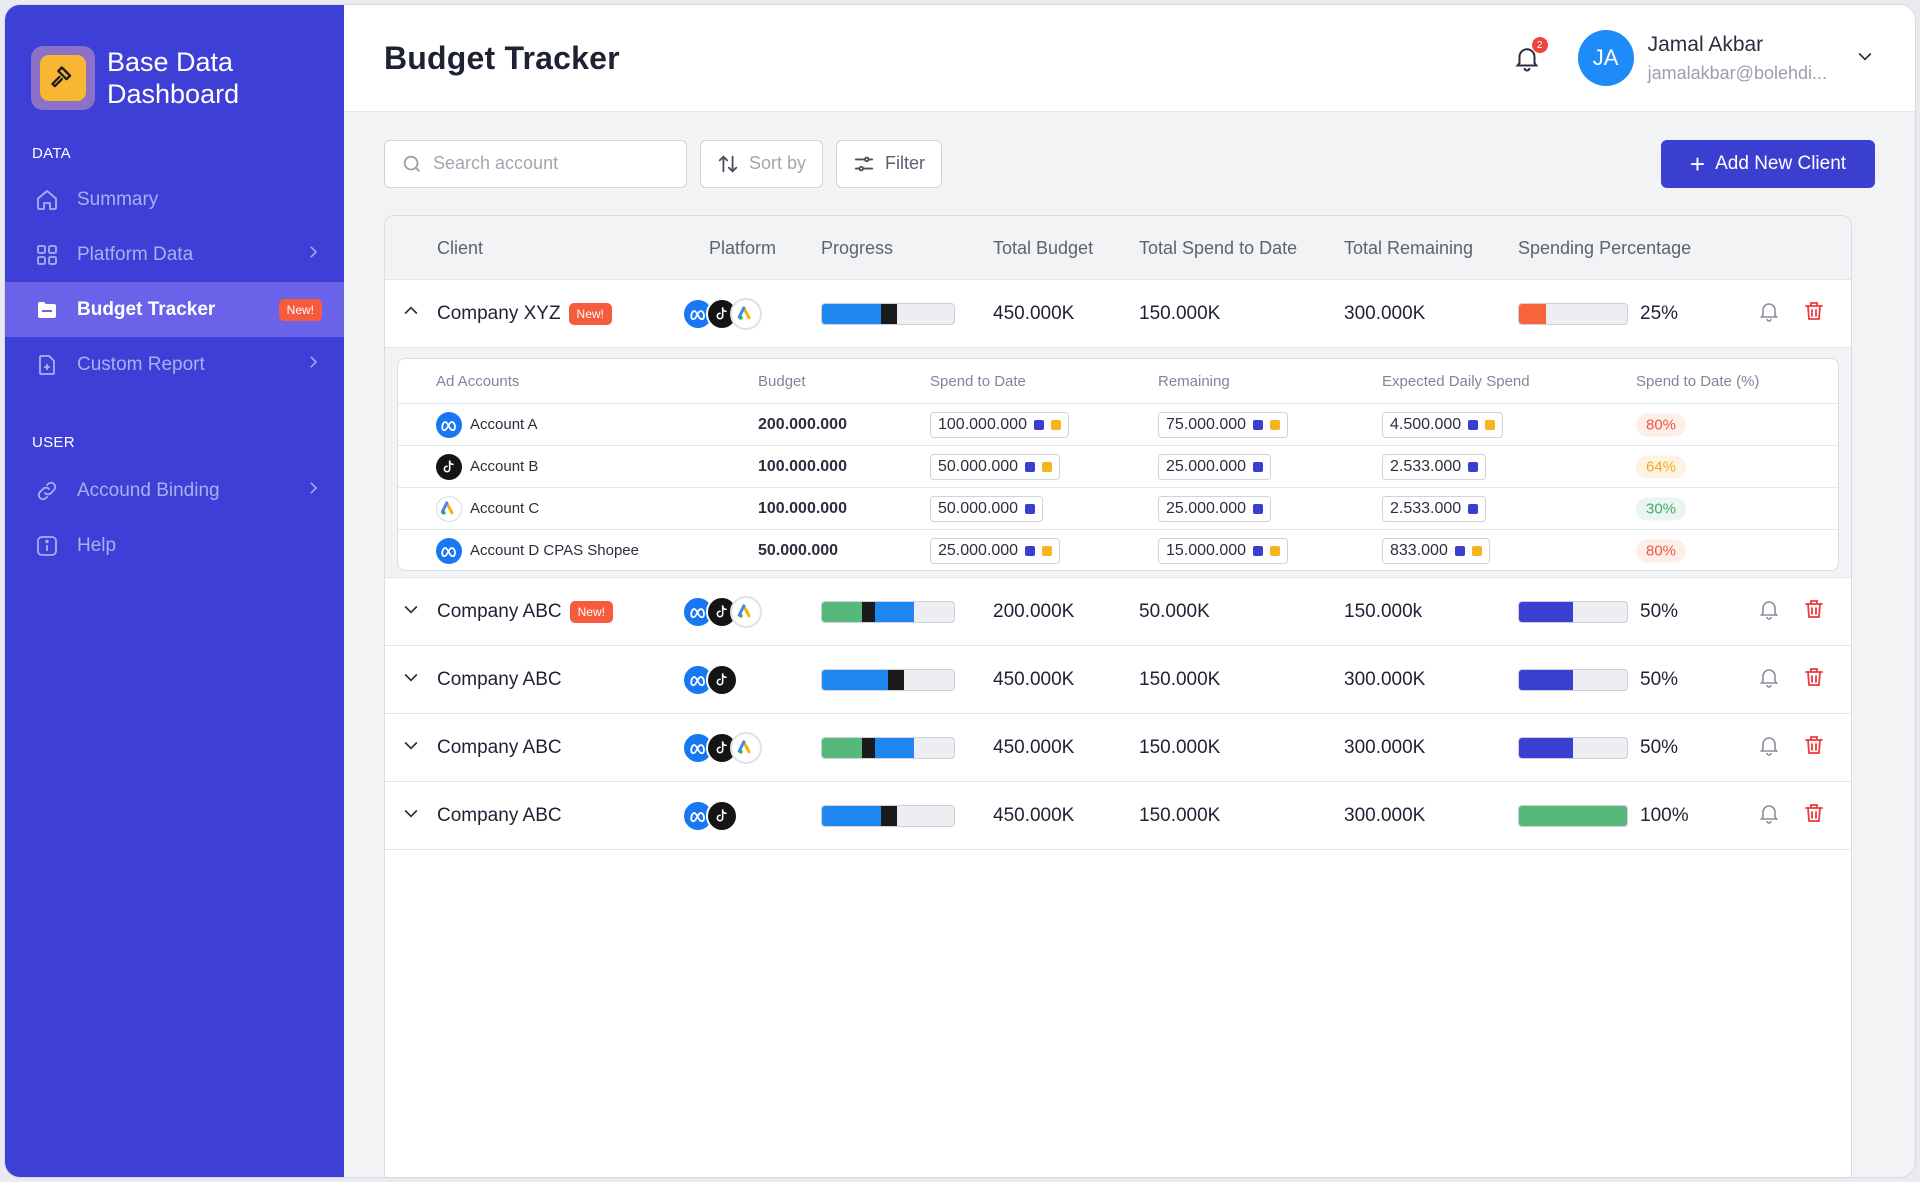 The height and width of the screenshot is (1182, 1920). Describe the element at coordinates (170, 62) in the screenshot. I see `brand-title-line1: Base Data` at that location.